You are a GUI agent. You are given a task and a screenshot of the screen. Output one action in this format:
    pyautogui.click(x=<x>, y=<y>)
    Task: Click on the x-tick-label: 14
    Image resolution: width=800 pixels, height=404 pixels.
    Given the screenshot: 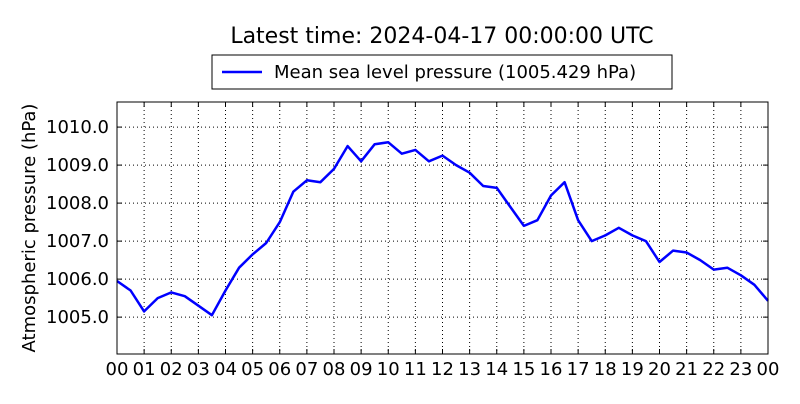 What is the action you would take?
    pyautogui.click(x=496, y=369)
    